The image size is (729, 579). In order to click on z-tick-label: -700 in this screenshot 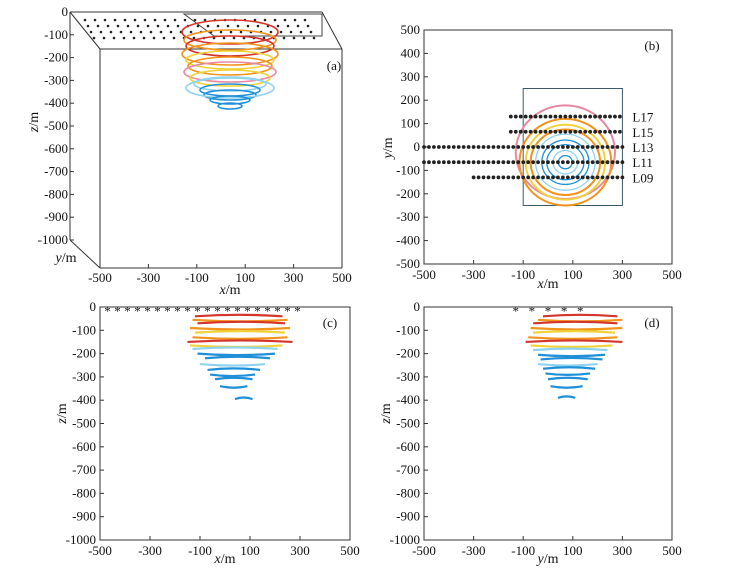, I will do `click(56, 171)`.